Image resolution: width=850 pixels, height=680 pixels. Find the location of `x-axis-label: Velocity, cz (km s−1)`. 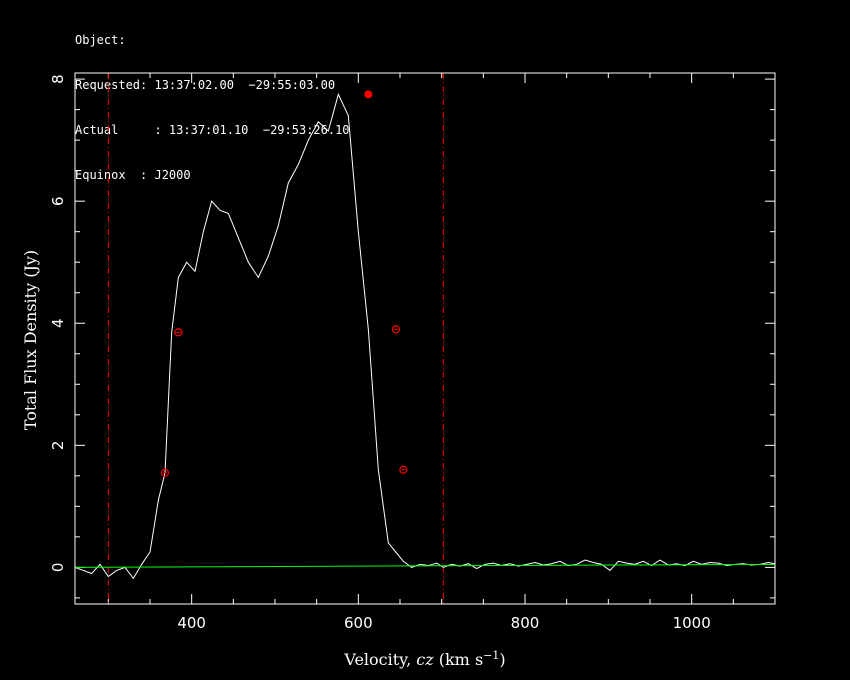

x-axis-label: Velocity, cz (km s−1) is located at coordinates (424, 659).